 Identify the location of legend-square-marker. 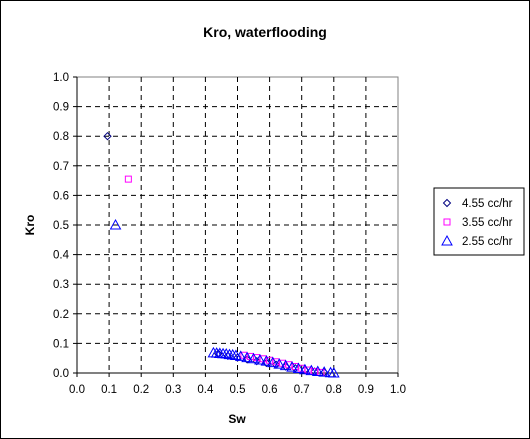
(447, 222).